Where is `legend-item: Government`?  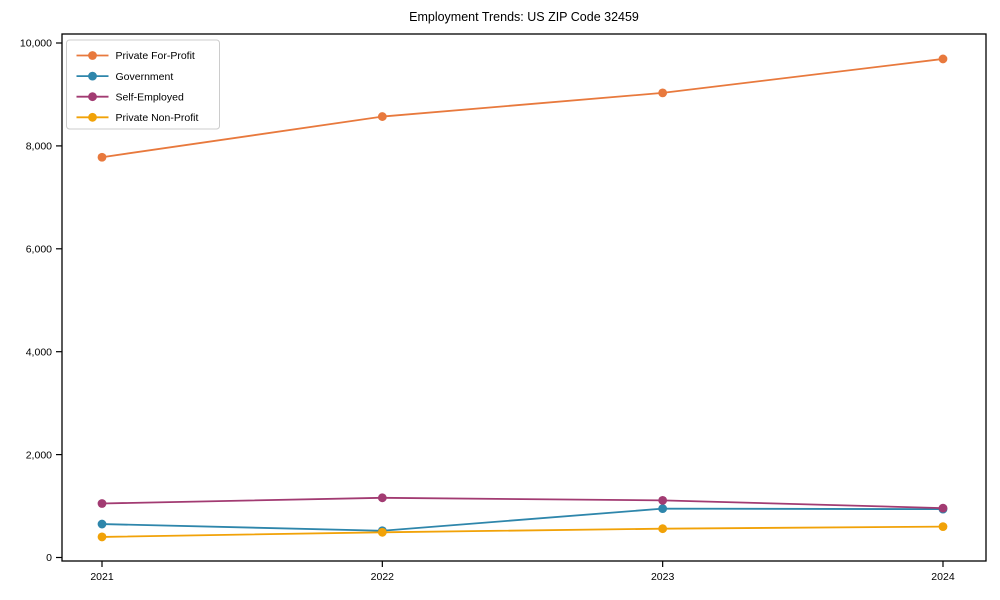
legend-item: Government is located at coordinates (125, 77).